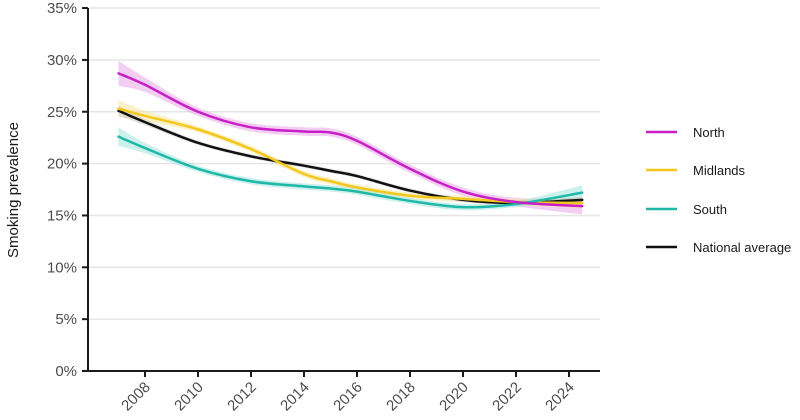 Image resolution: width=800 pixels, height=420 pixels. Describe the element at coordinates (348, 397) in the screenshot. I see `x-tick-label: 2016` at that location.